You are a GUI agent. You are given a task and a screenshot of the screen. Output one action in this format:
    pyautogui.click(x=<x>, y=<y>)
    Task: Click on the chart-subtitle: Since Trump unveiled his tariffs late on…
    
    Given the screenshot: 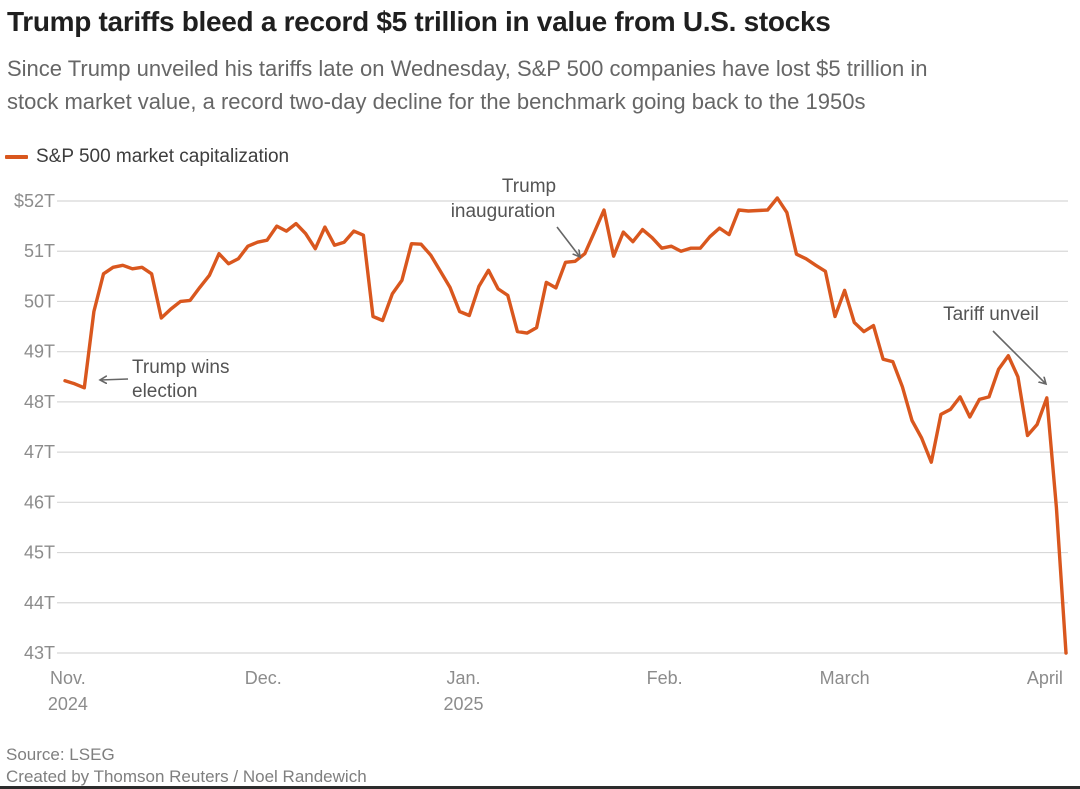 What is the action you would take?
    pyautogui.click(x=539, y=85)
    